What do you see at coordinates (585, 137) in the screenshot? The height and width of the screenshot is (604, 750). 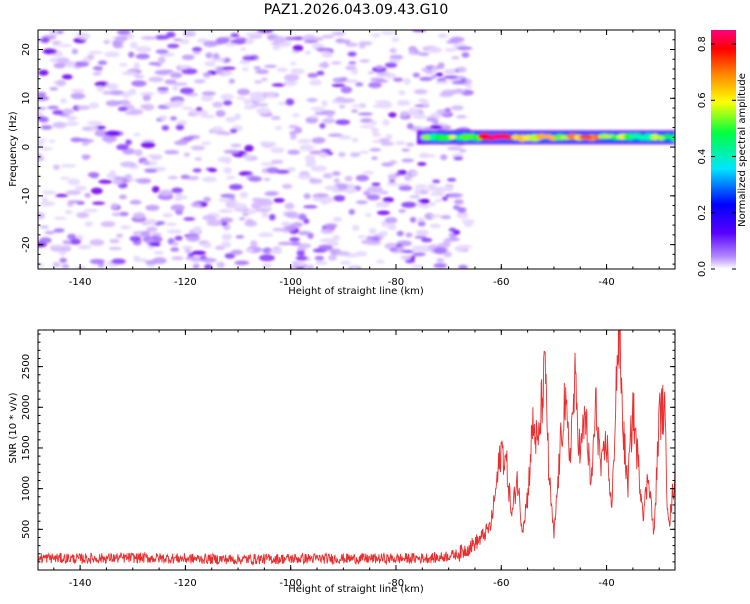 I see `signal-peak-secondary` at bounding box center [585, 137].